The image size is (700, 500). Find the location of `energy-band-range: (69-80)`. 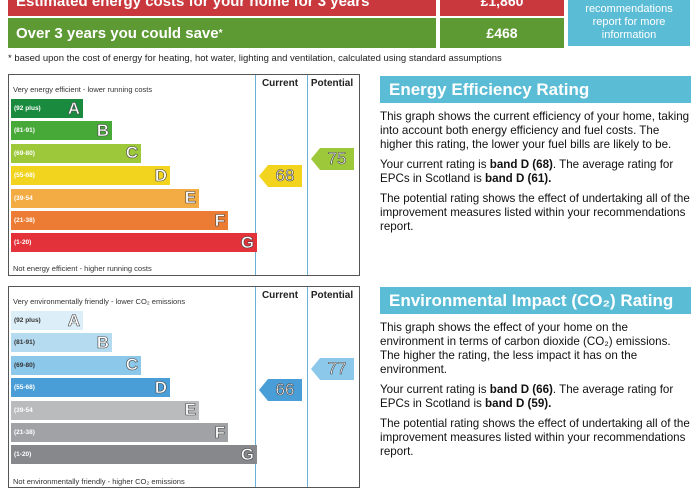

energy-band-range: (69-80) is located at coordinates (24, 153).